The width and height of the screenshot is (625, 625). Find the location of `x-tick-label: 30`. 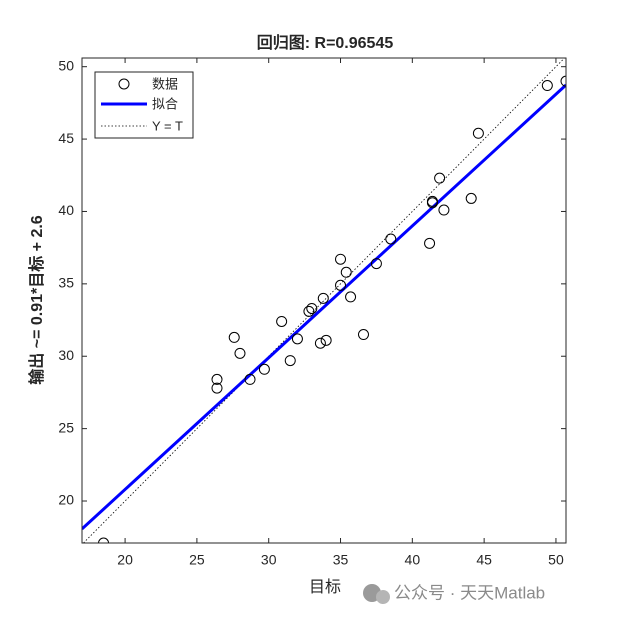

x-tick-label: 30 is located at coordinates (269, 560).